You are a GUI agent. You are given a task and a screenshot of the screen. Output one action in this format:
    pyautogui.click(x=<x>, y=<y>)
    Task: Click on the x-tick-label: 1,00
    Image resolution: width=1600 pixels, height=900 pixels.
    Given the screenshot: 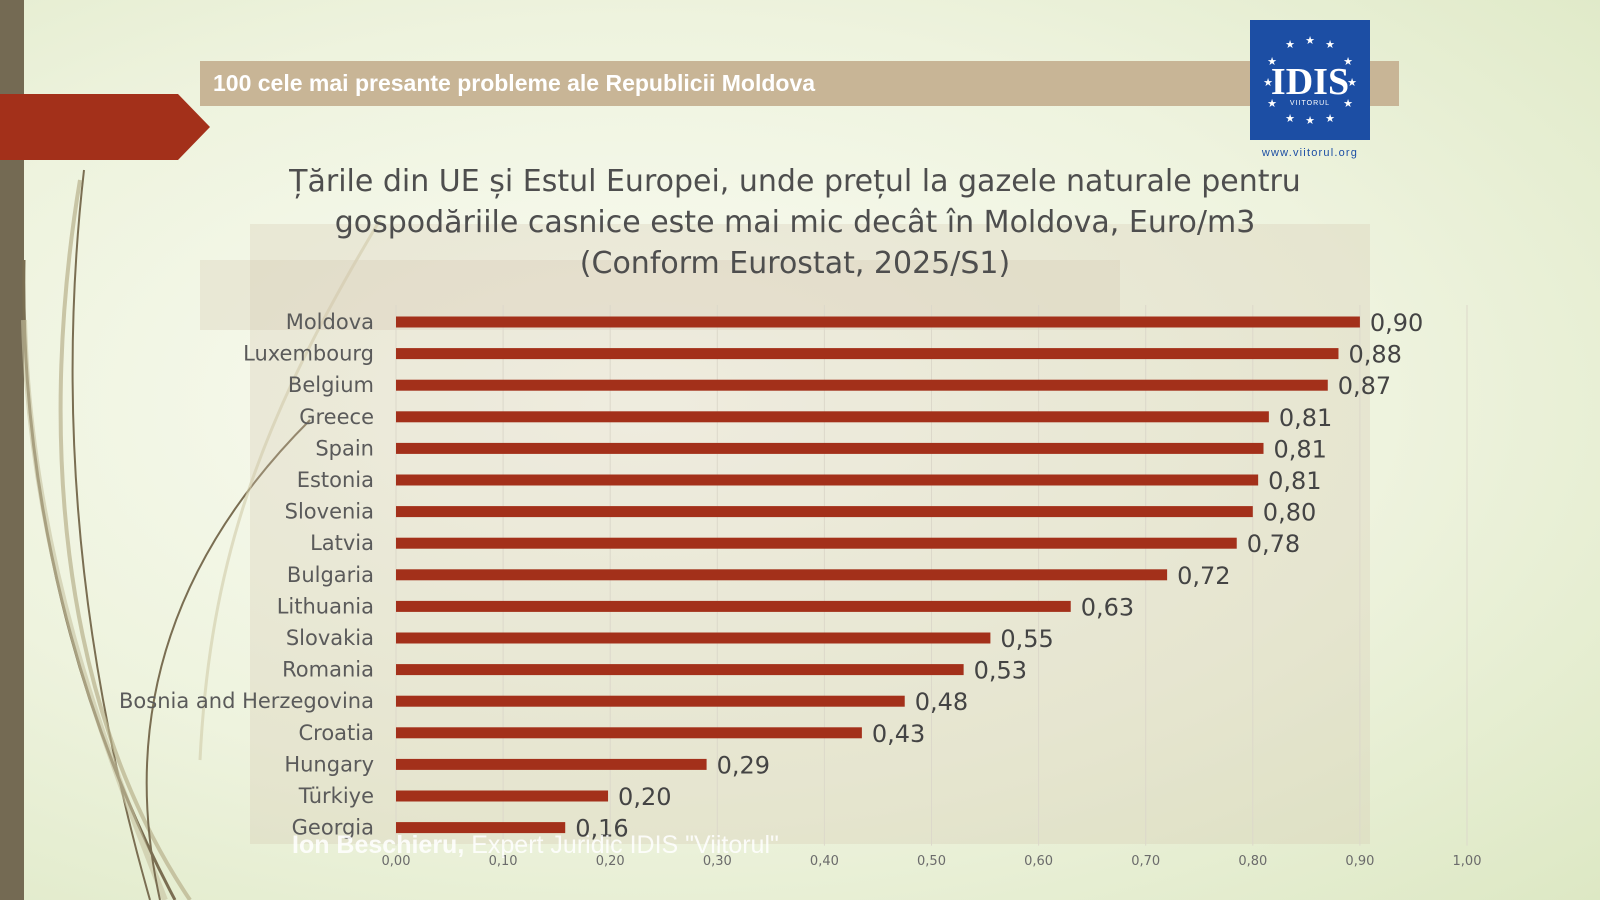 What is the action you would take?
    pyautogui.click(x=1467, y=861)
    